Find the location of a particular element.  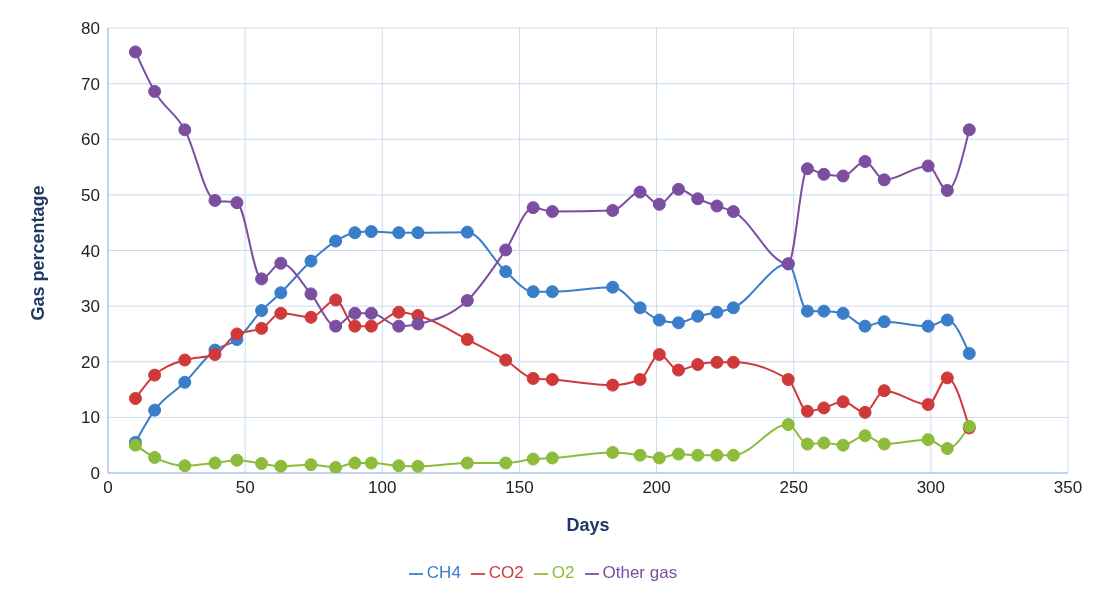

legend-label: O2 is located at coordinates (563, 572).